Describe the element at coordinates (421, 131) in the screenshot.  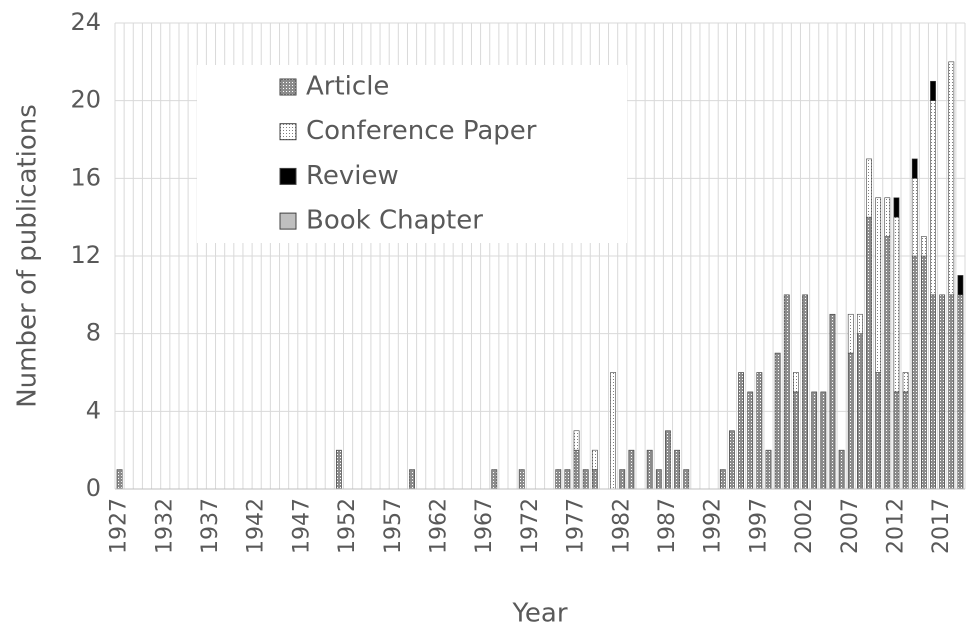
I see `legend-label: Conference Paper` at that location.